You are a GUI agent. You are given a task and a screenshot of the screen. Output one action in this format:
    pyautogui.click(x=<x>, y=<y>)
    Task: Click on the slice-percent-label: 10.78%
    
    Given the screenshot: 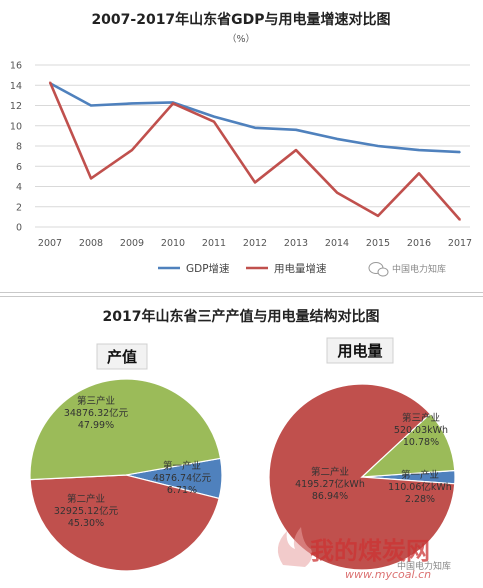 What is the action you would take?
    pyautogui.click(x=421, y=442)
    